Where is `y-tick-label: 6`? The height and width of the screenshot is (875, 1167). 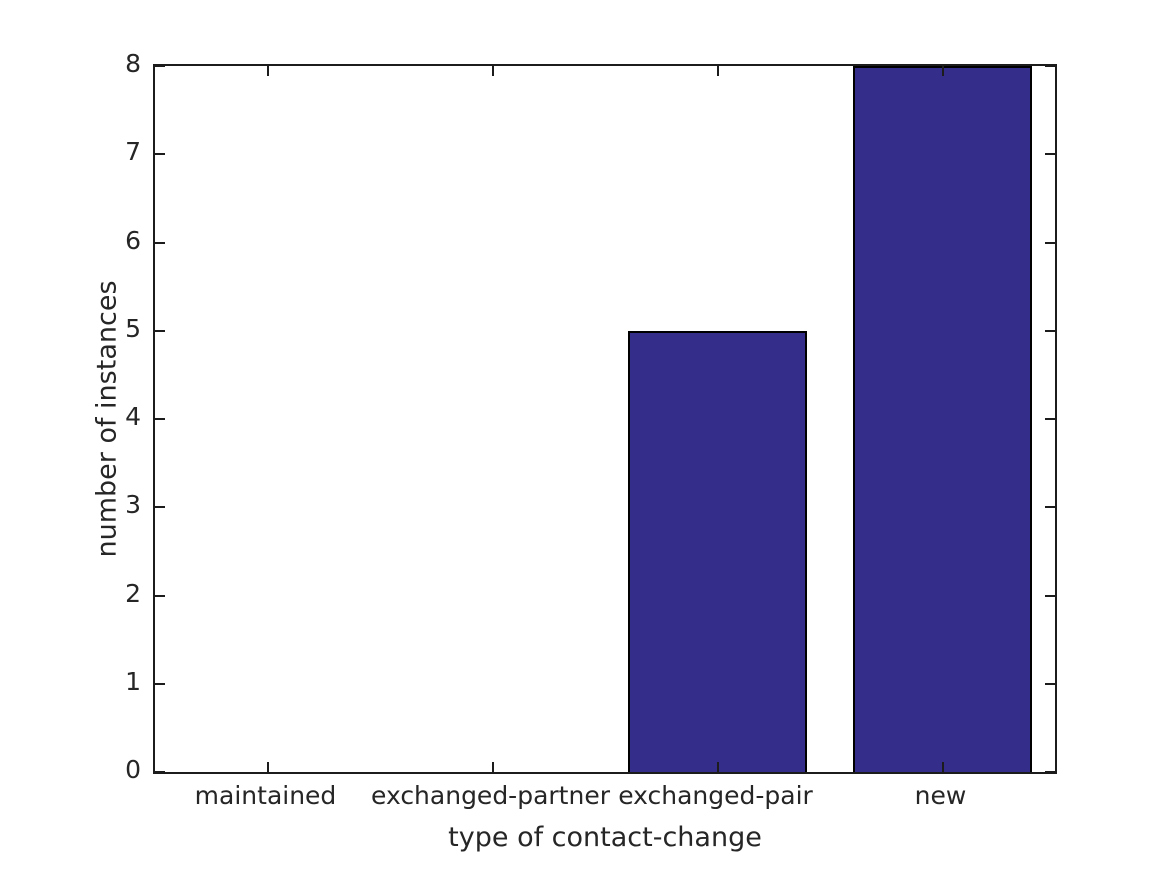 y-tick-label: 6 is located at coordinates (133, 240).